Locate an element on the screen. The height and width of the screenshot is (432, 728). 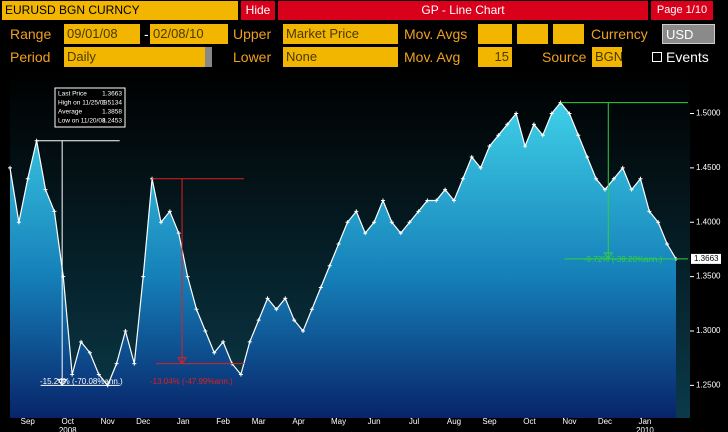
y-tick-label: 1.4500 is located at coordinates (708, 167).